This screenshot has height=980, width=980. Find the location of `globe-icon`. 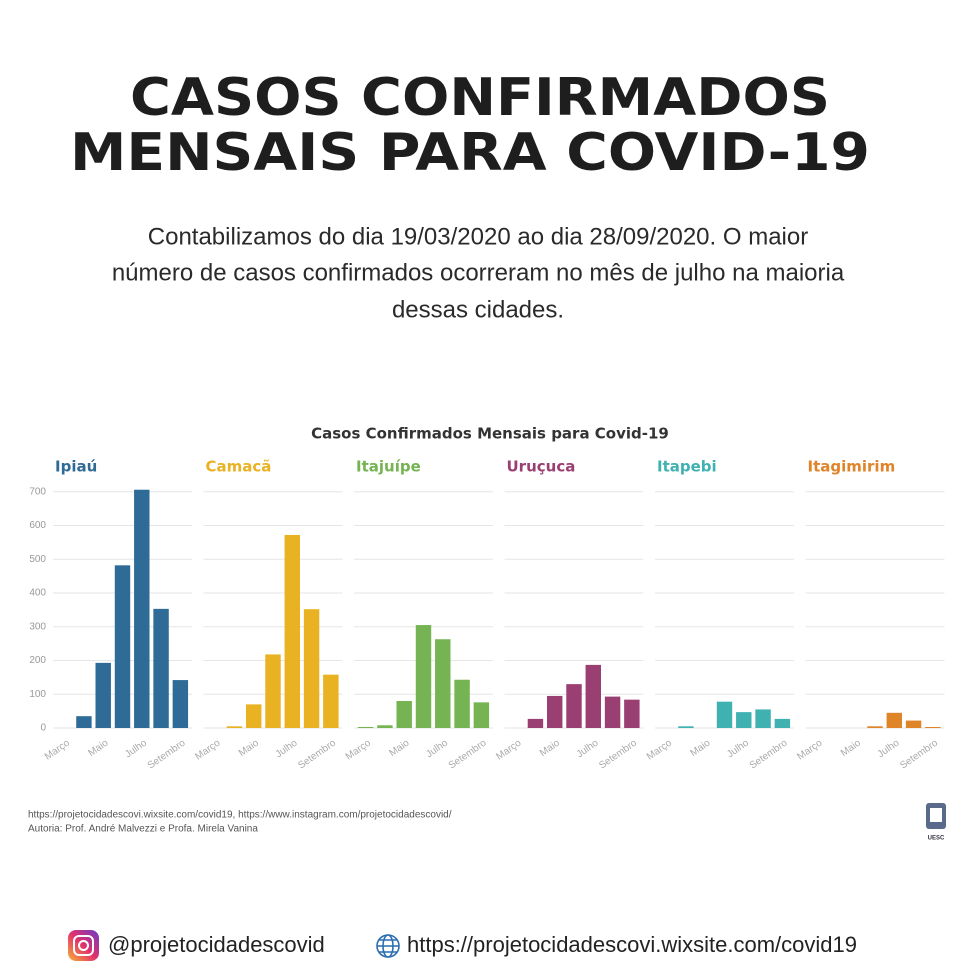

globe-icon is located at coordinates (388, 946).